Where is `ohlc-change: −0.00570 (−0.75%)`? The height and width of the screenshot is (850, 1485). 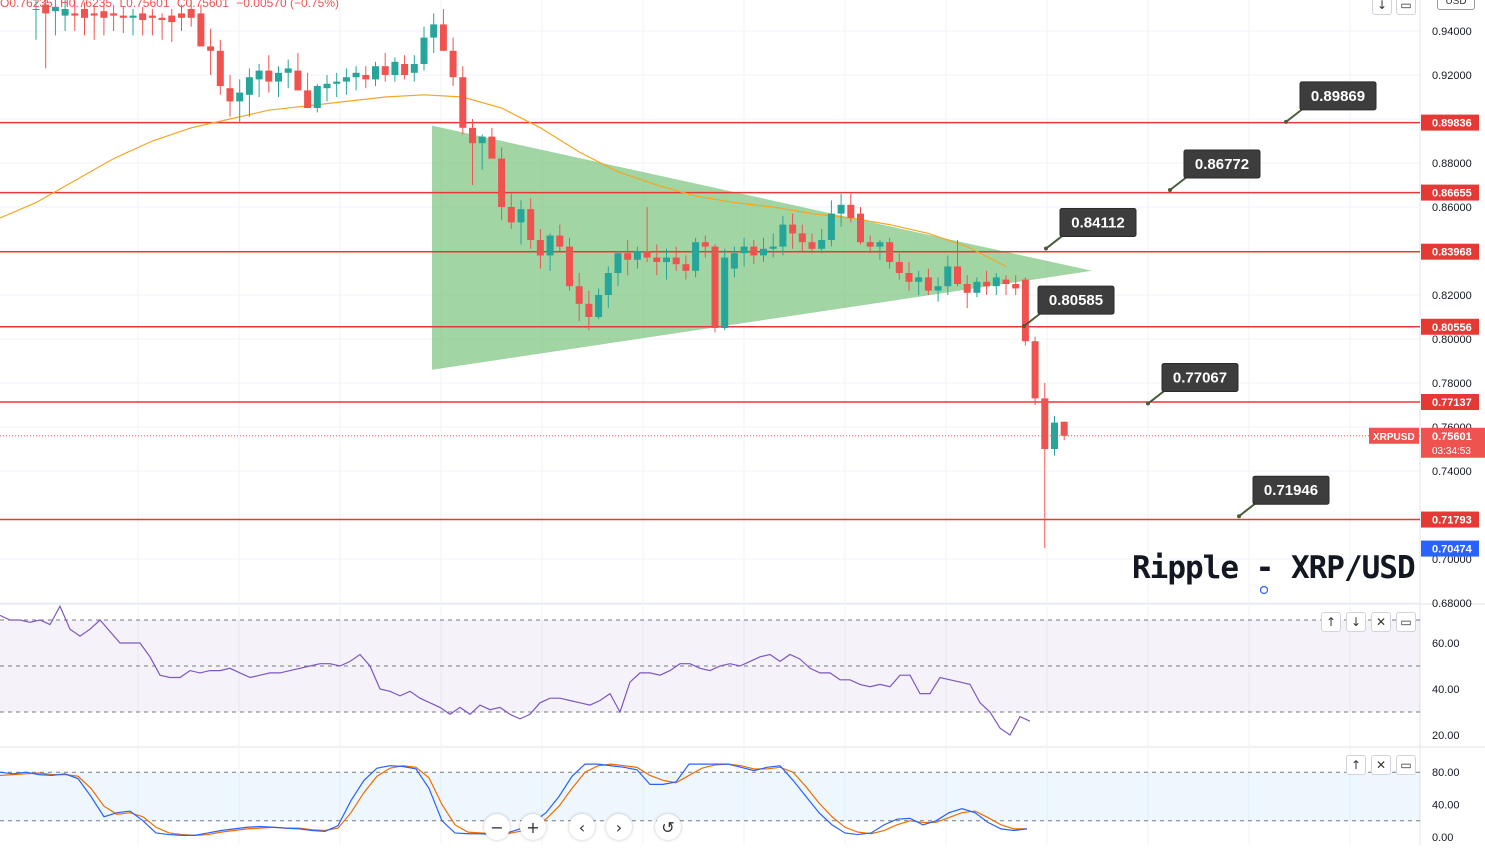 ohlc-change: −0.00570 (−0.75%) is located at coordinates (287, 5).